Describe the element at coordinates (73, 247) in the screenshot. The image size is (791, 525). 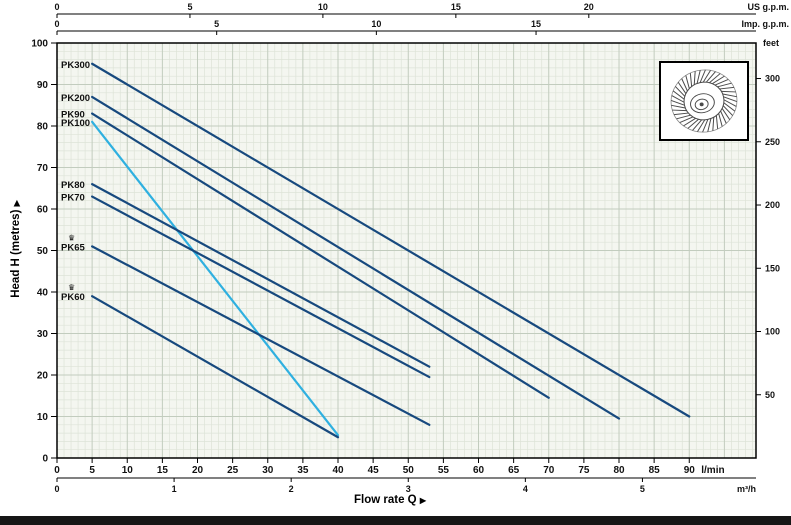
I see `curve-label-PK65: PK65` at that location.